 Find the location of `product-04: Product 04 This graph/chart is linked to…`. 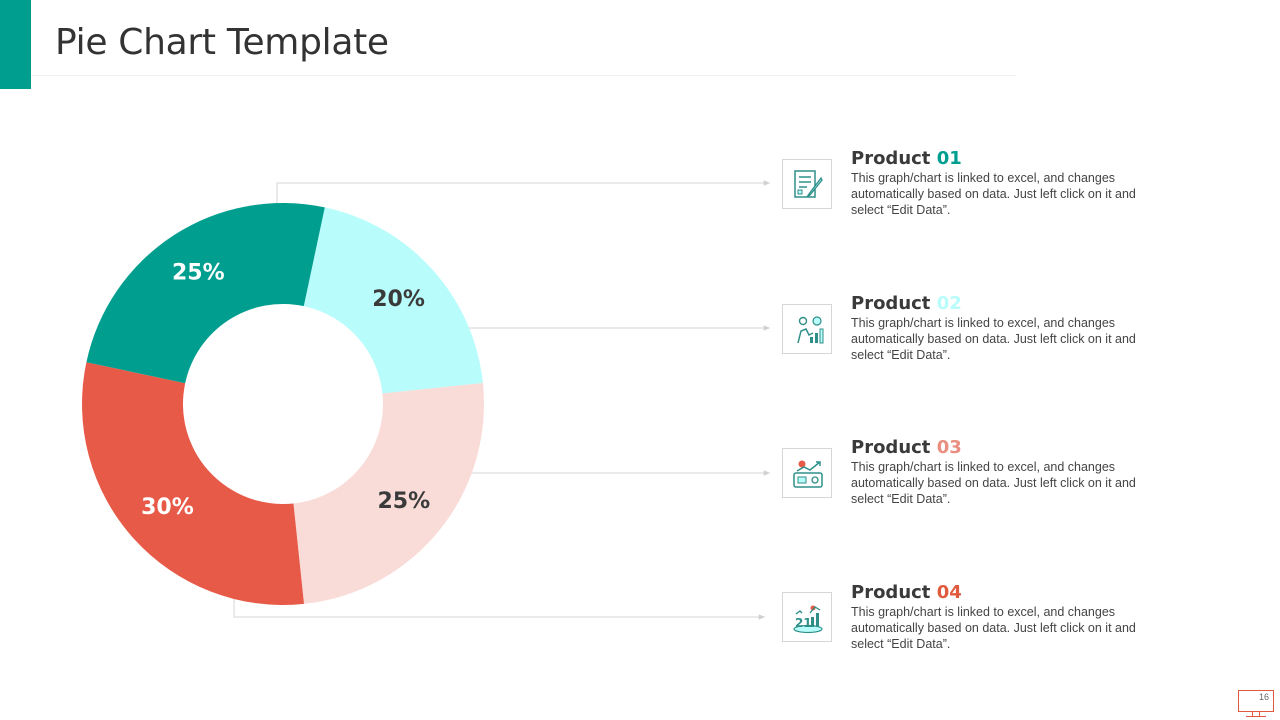

product-04: Product 04 This graph/chart is linked to… is located at coordinates (1011, 617).